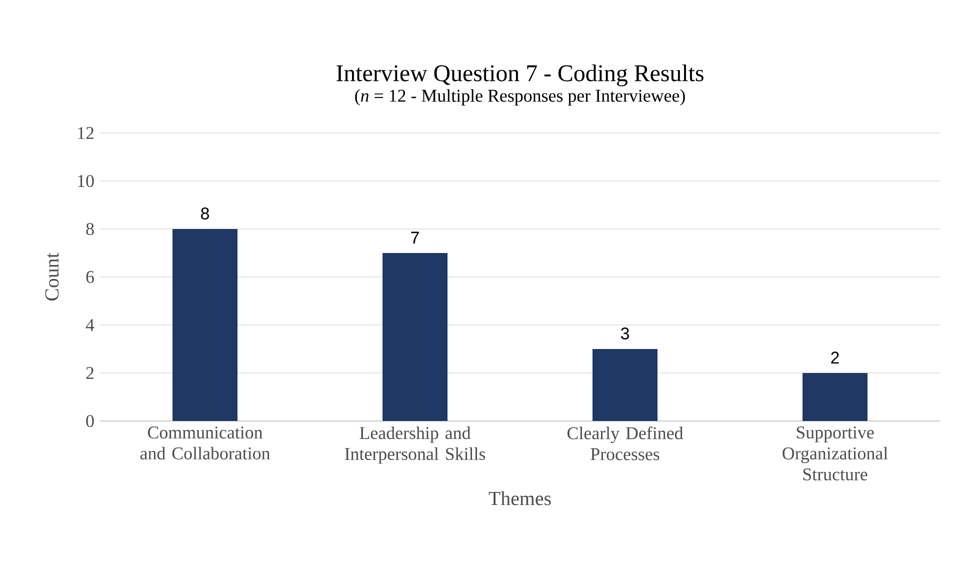 The height and width of the screenshot is (580, 958). What do you see at coordinates (835, 453) in the screenshot?
I see `x-tick-label: Supportive Organizational Structure` at bounding box center [835, 453].